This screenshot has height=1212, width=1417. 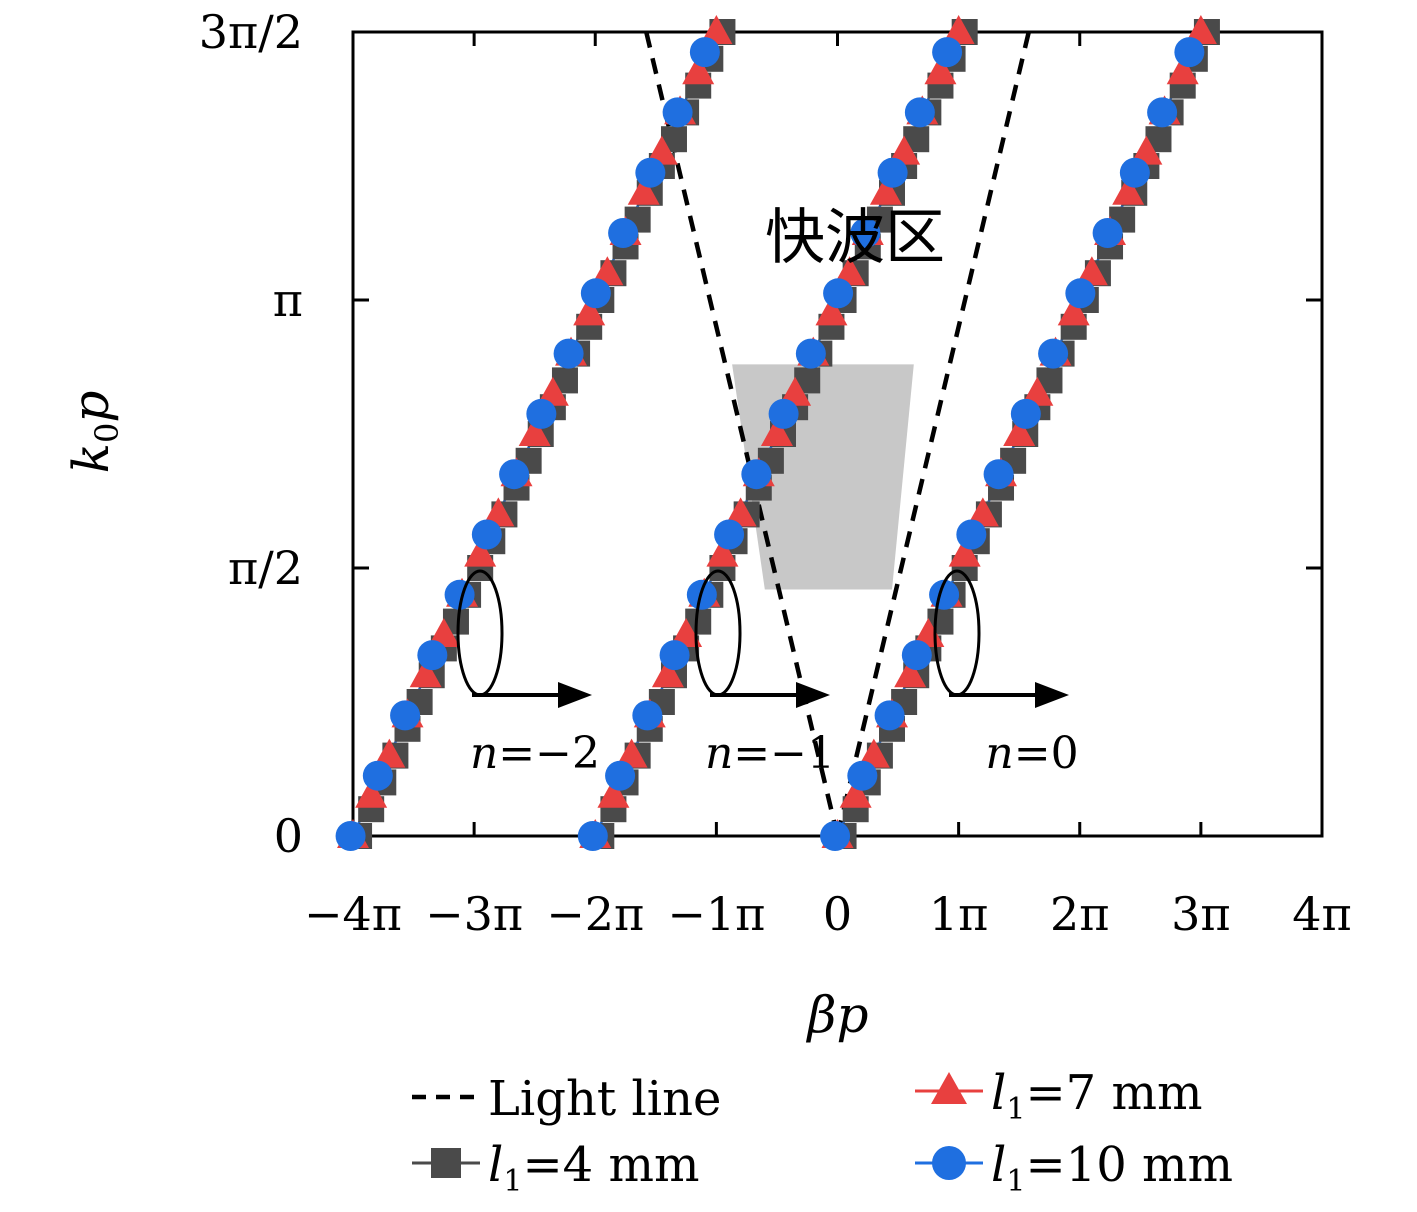 I want to click on legend-label: l1=10 mm, so click(x=1112, y=1168).